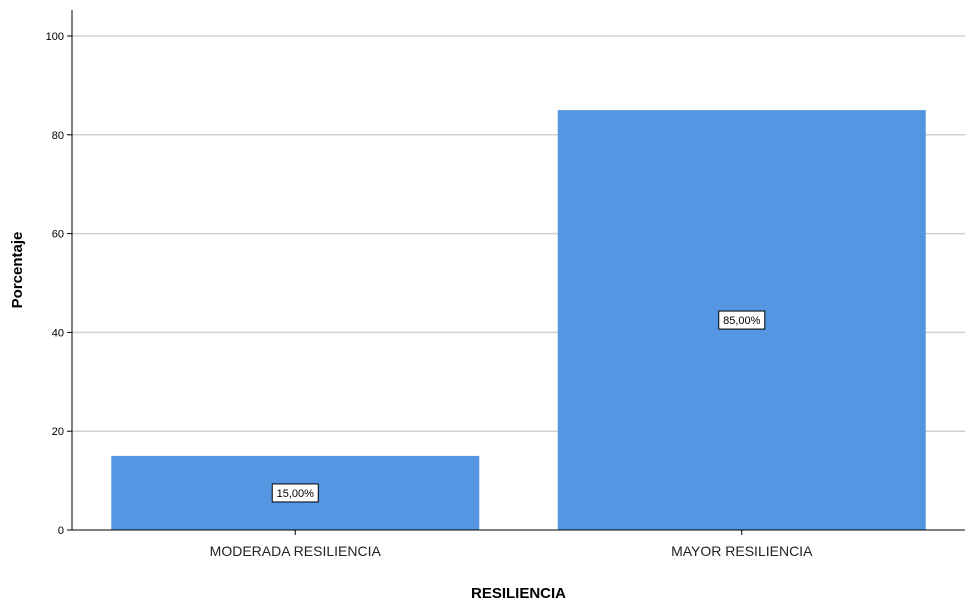 This screenshot has width=971, height=601. What do you see at coordinates (511, 544) in the screenshot?
I see `x-ticks: MODERADA RESILIENCIA MAYOR RESILIENCIA` at bounding box center [511, 544].